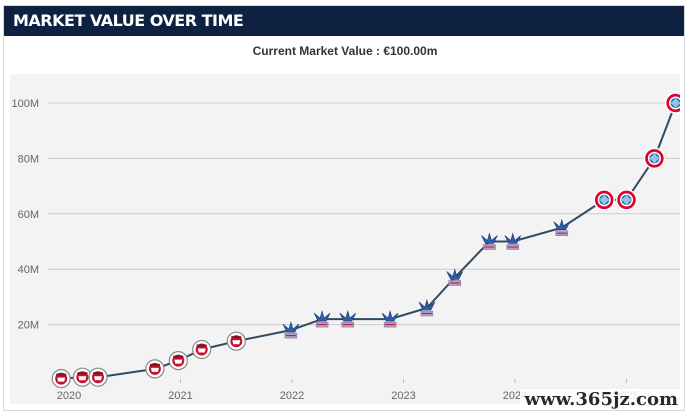  I want to click on panel-header: MARKET VALUE OVER TIME, so click(344, 21).